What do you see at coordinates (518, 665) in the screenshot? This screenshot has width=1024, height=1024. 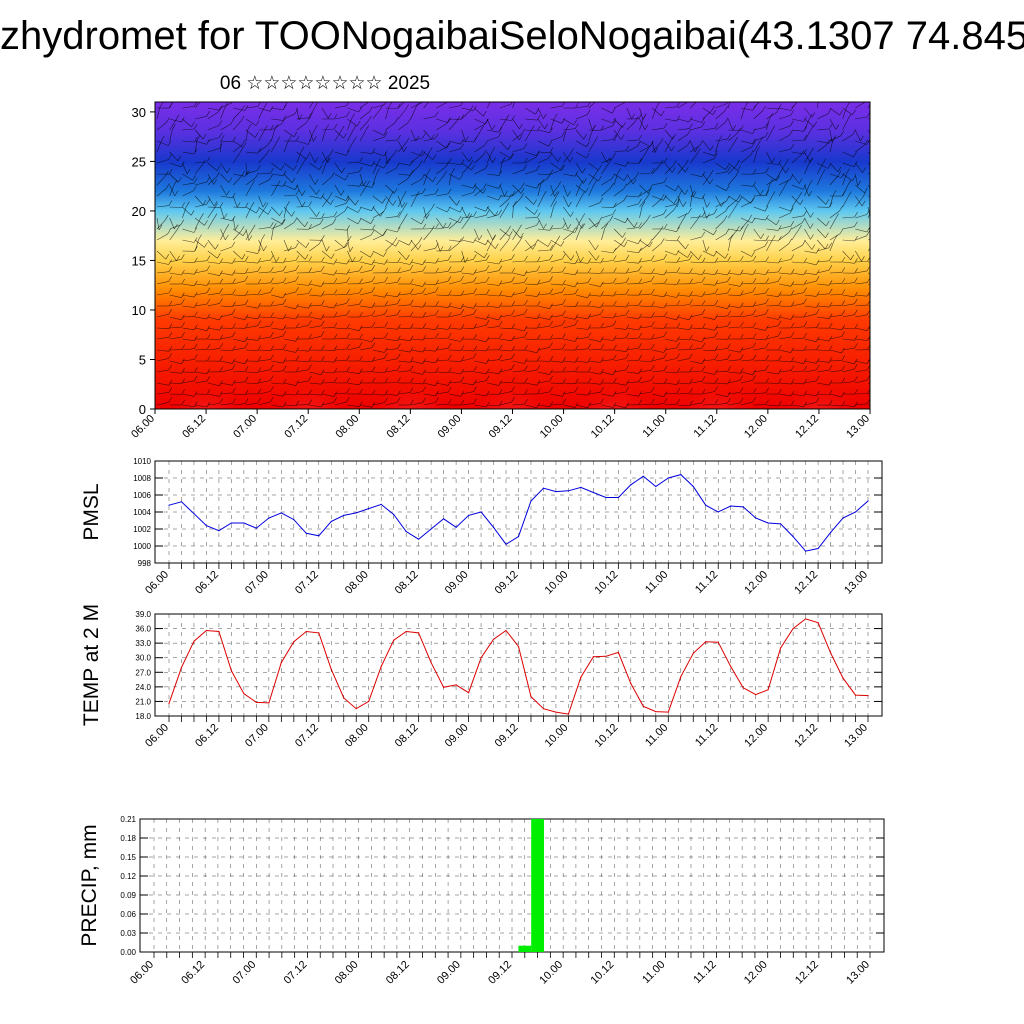 I see `grid-lines` at bounding box center [518, 665].